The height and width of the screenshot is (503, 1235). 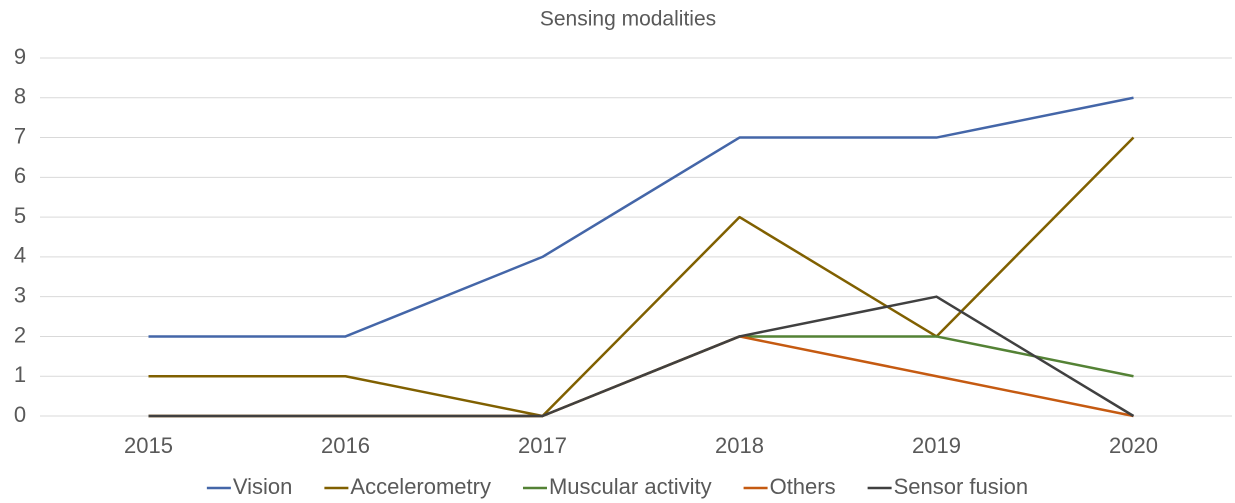 I want to click on x-tick-label: 2018, so click(x=739, y=445).